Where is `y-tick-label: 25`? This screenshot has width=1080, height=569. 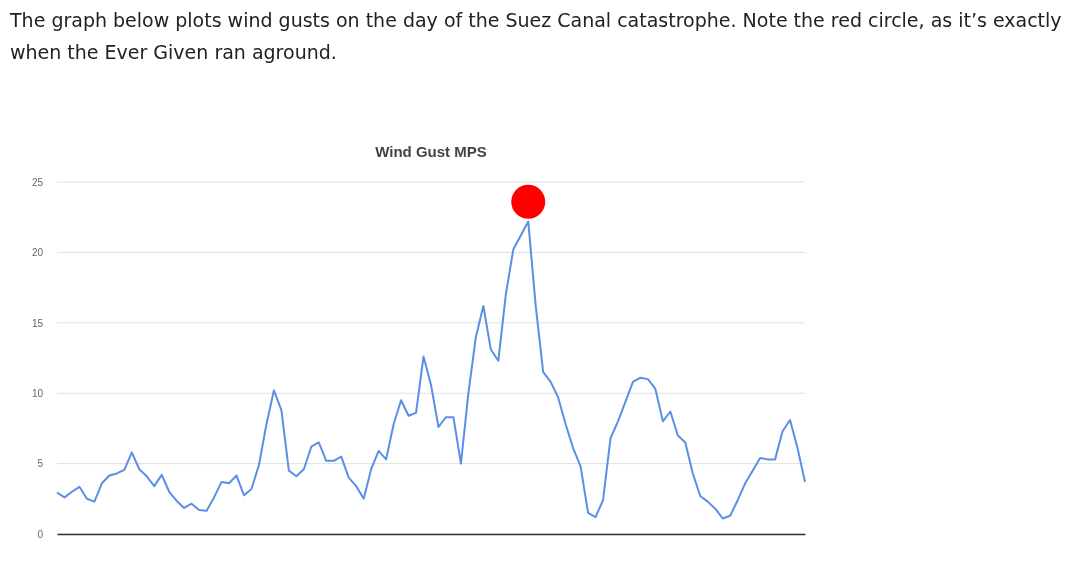
y-tick-label: 25 is located at coordinates (37, 182).